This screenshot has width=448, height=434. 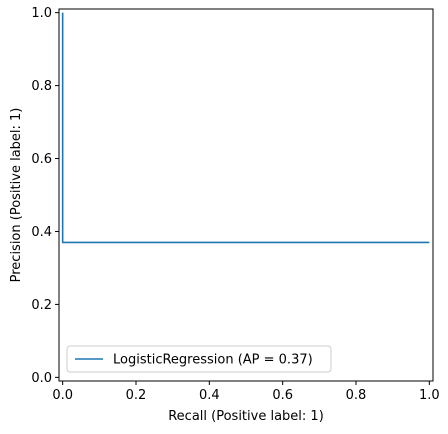 What do you see at coordinates (41, 232) in the screenshot?
I see `y-tick-label: 0.4` at bounding box center [41, 232].